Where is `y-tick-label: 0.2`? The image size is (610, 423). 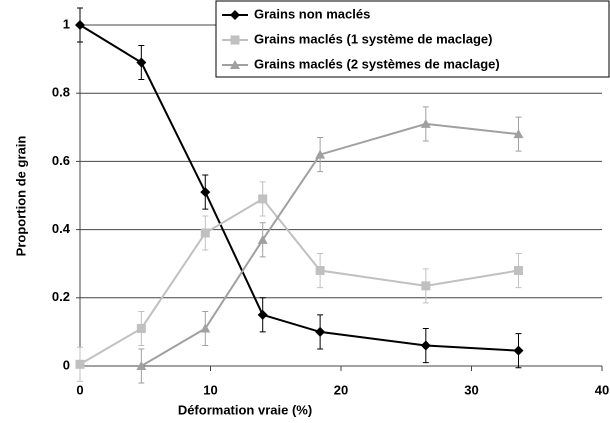
y-tick-label: 0.2 is located at coordinates (61, 296).